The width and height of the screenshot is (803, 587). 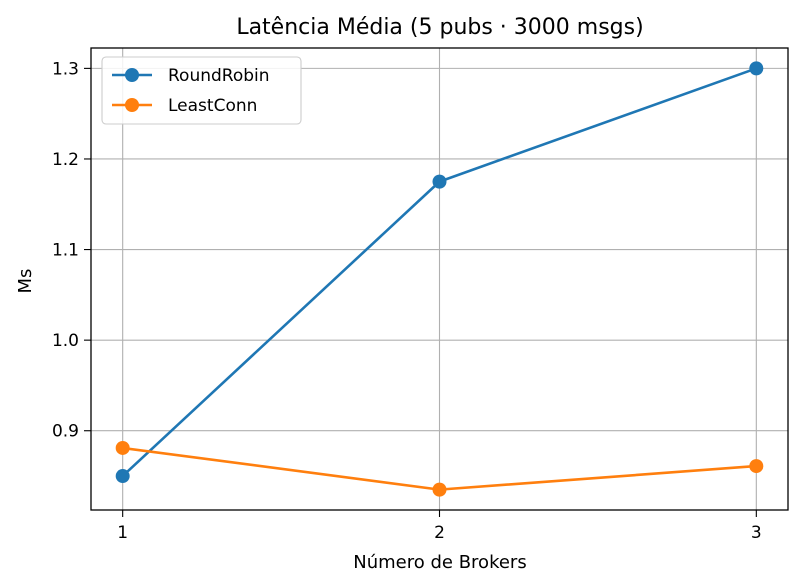 I want to click on legend-swatch-marker-roundrobin, so click(x=132, y=75).